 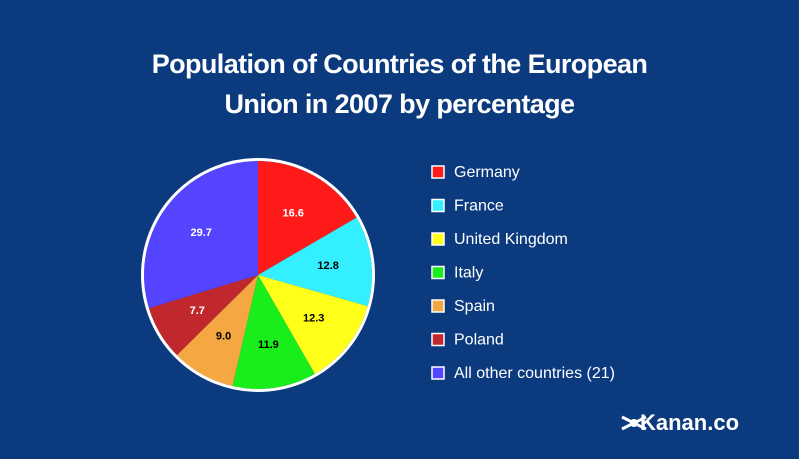 What do you see at coordinates (487, 172) in the screenshot?
I see `legend-label: Germany` at bounding box center [487, 172].